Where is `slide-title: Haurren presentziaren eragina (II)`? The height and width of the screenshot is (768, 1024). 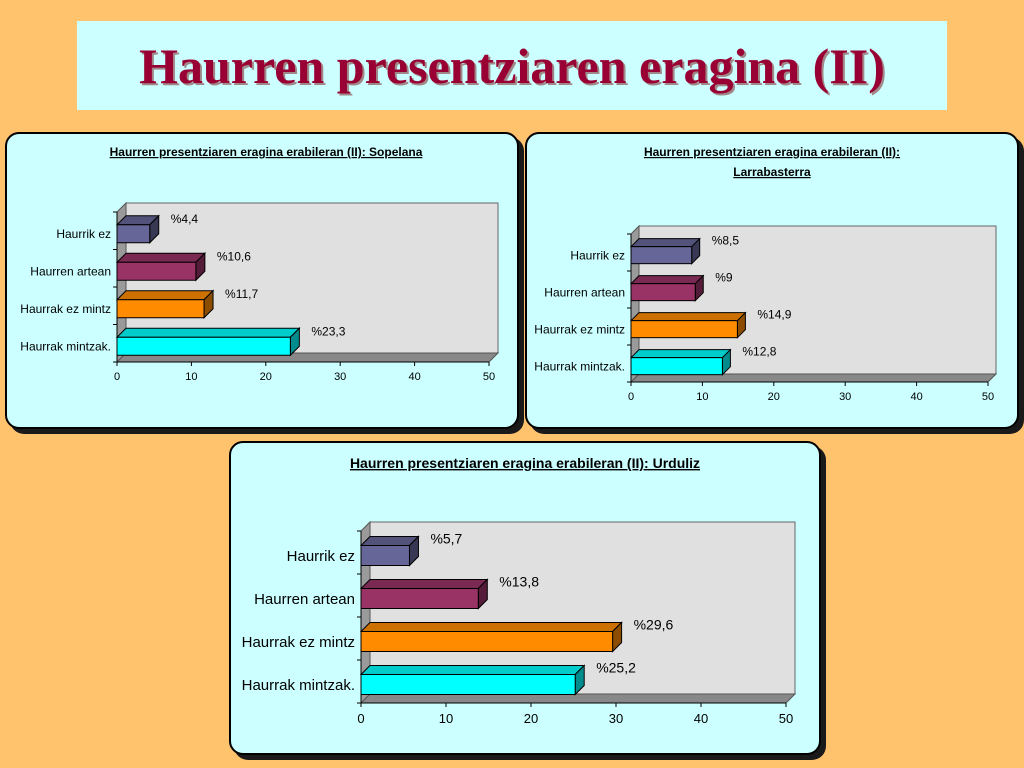
slide-title: Haurren presentziaren eragina (II) is located at coordinates (512, 65).